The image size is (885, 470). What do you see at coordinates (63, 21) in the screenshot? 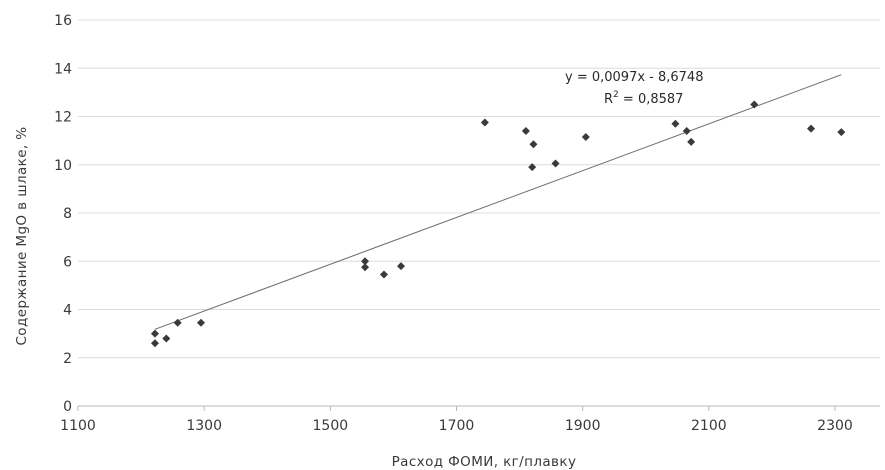
I see `y-tick-label: 16` at bounding box center [63, 21].